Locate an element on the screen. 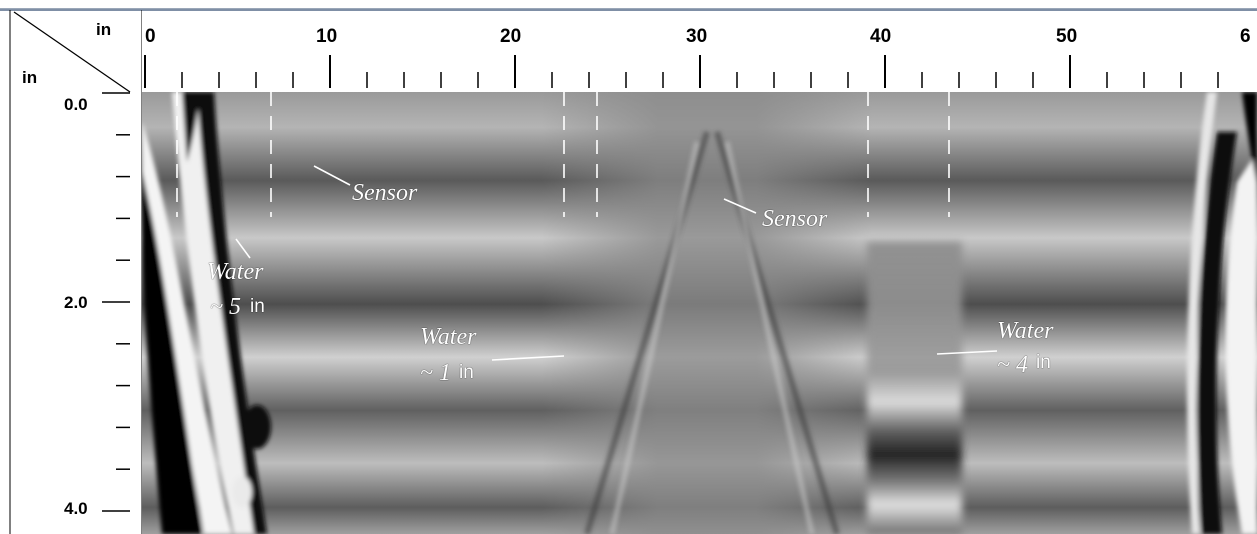  x-tick-label: 50 is located at coordinates (1067, 36).